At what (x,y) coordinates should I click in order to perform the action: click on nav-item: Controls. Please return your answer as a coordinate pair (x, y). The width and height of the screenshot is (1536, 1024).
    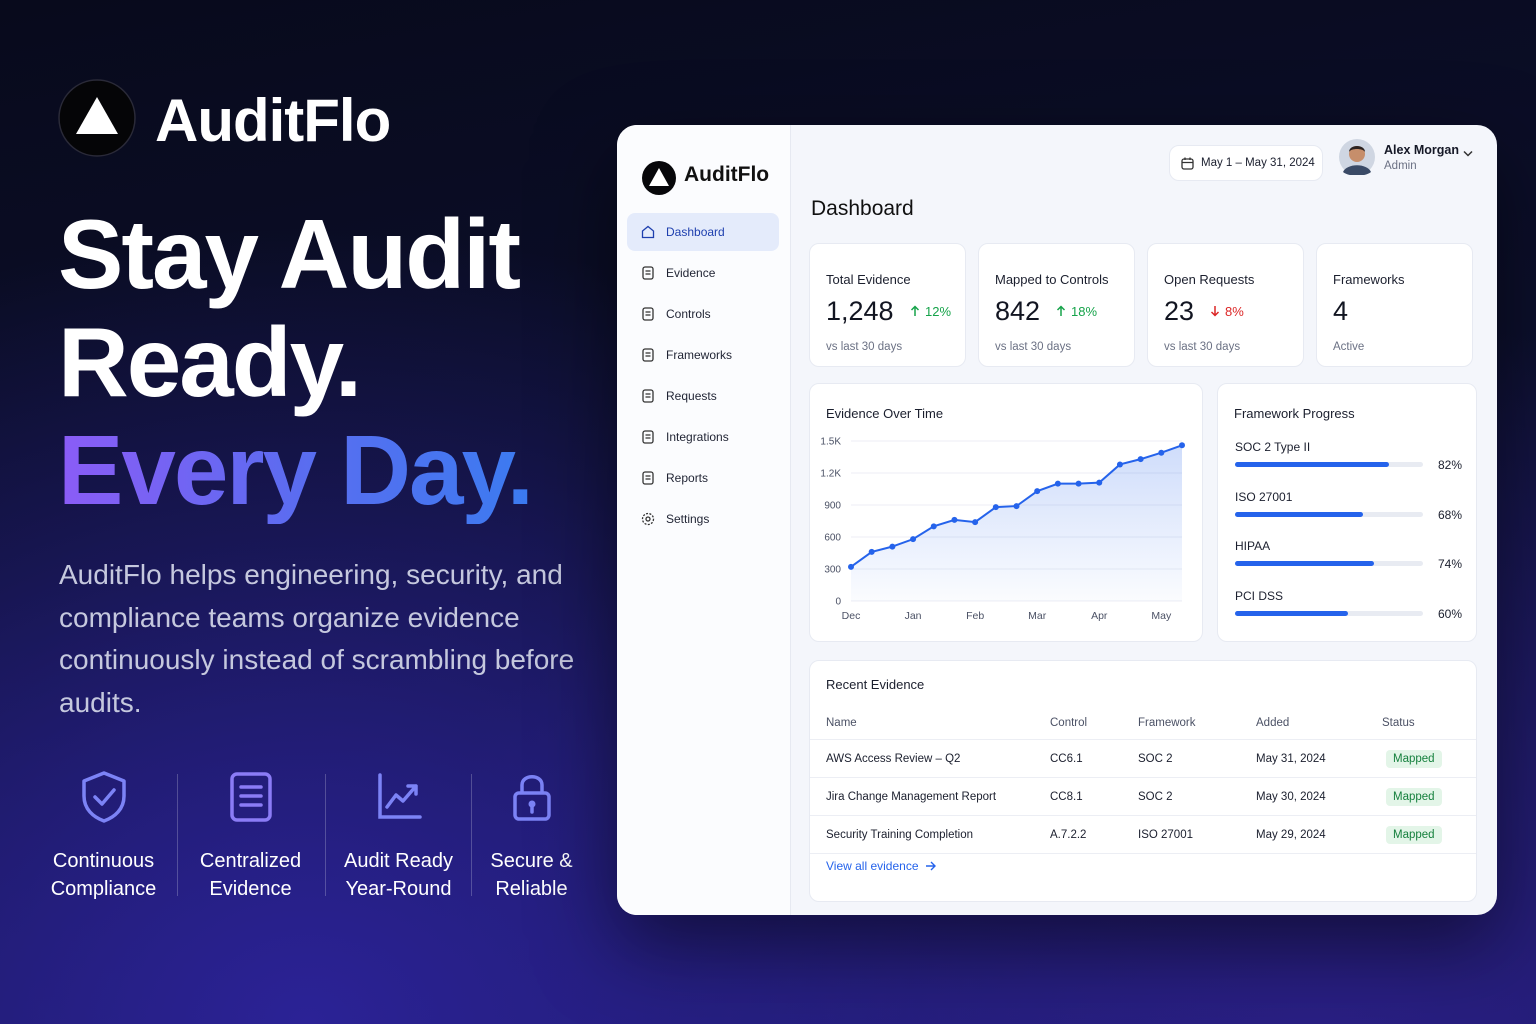
    Looking at the image, I should click on (703, 314).